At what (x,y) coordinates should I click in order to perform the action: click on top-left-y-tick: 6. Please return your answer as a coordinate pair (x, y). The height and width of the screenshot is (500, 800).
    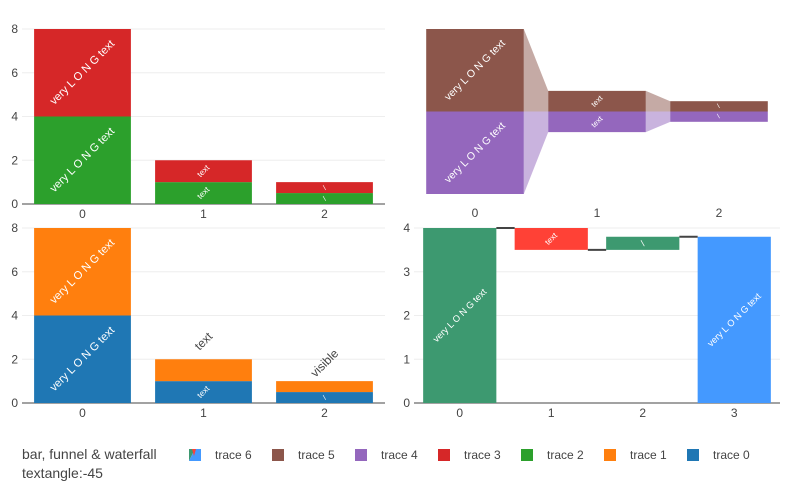
    Looking at the image, I should click on (14, 73).